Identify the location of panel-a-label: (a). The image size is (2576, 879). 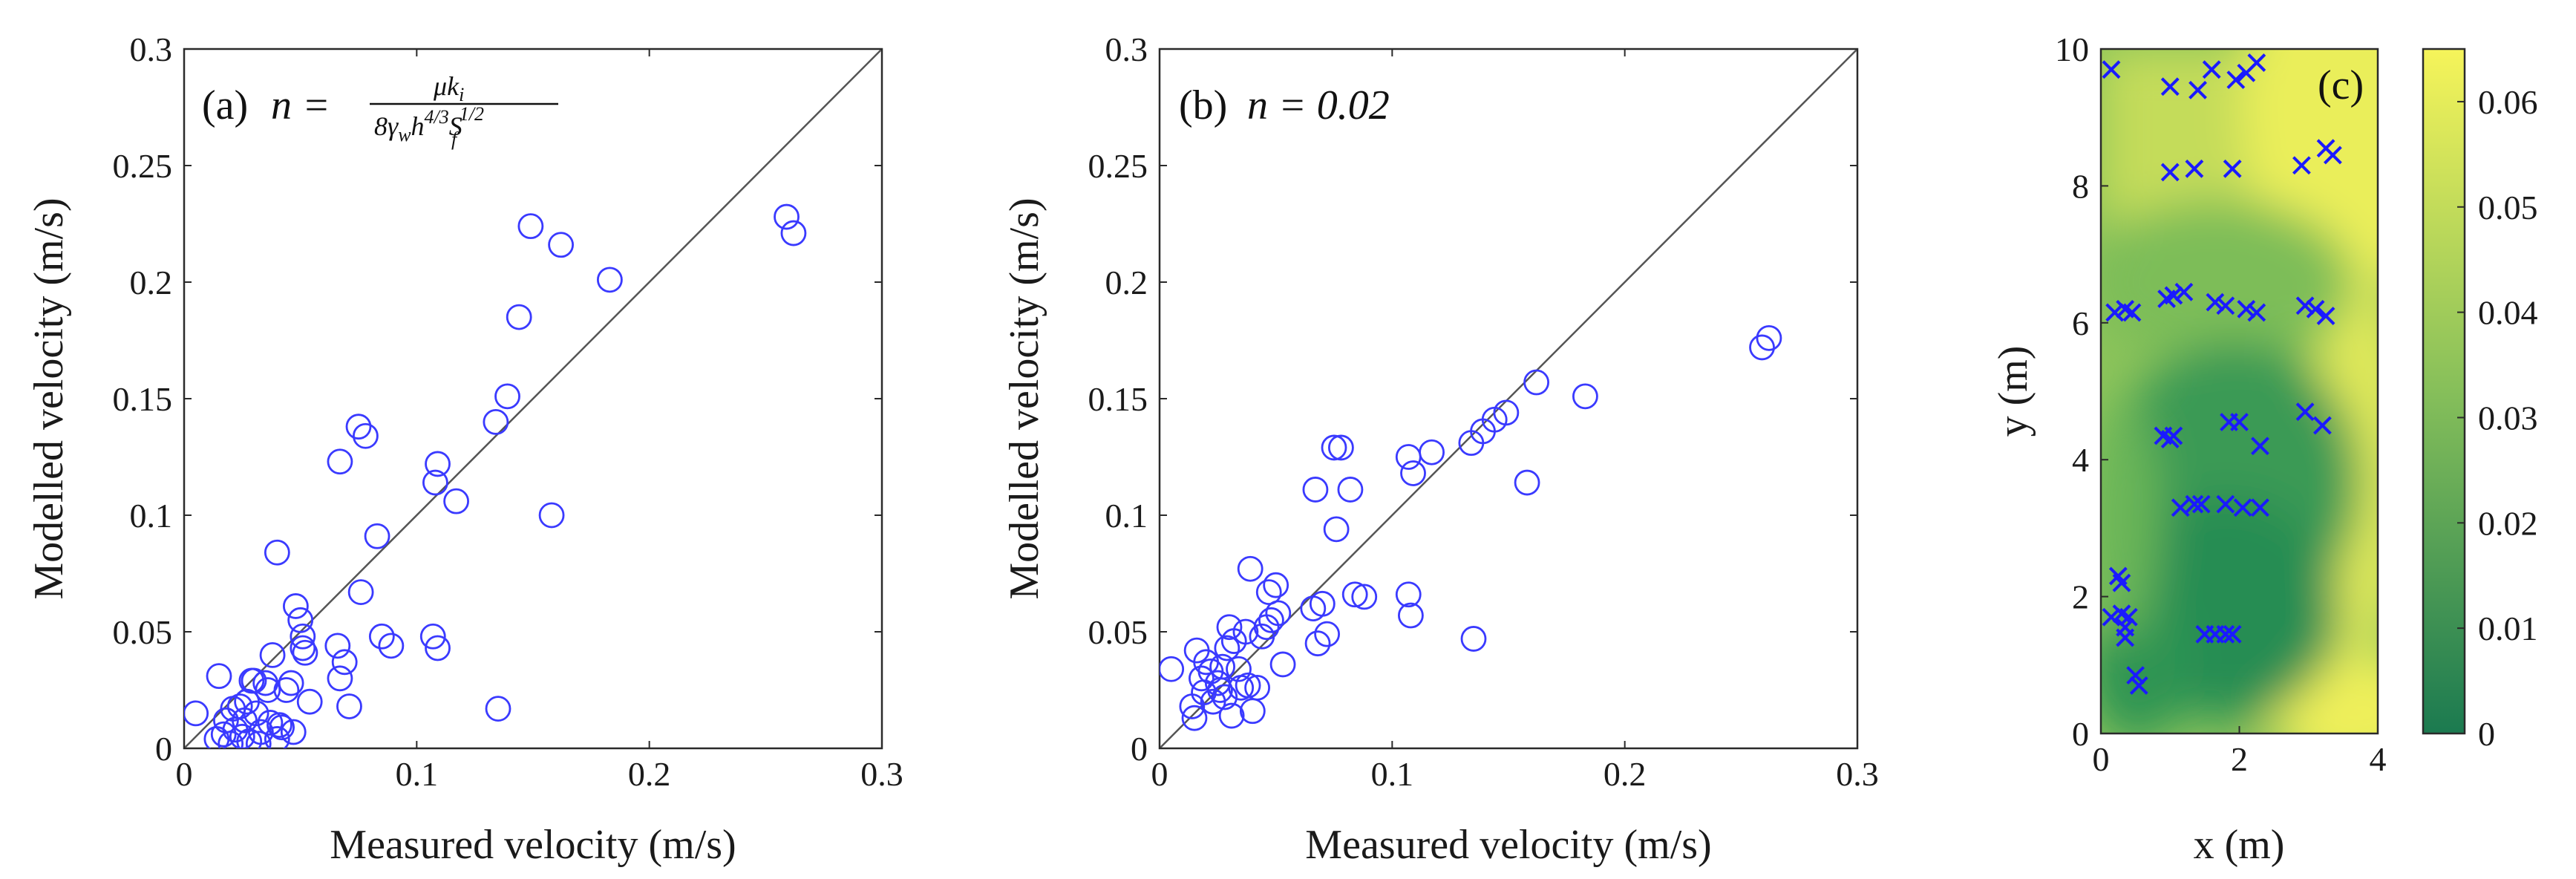
(225, 105).